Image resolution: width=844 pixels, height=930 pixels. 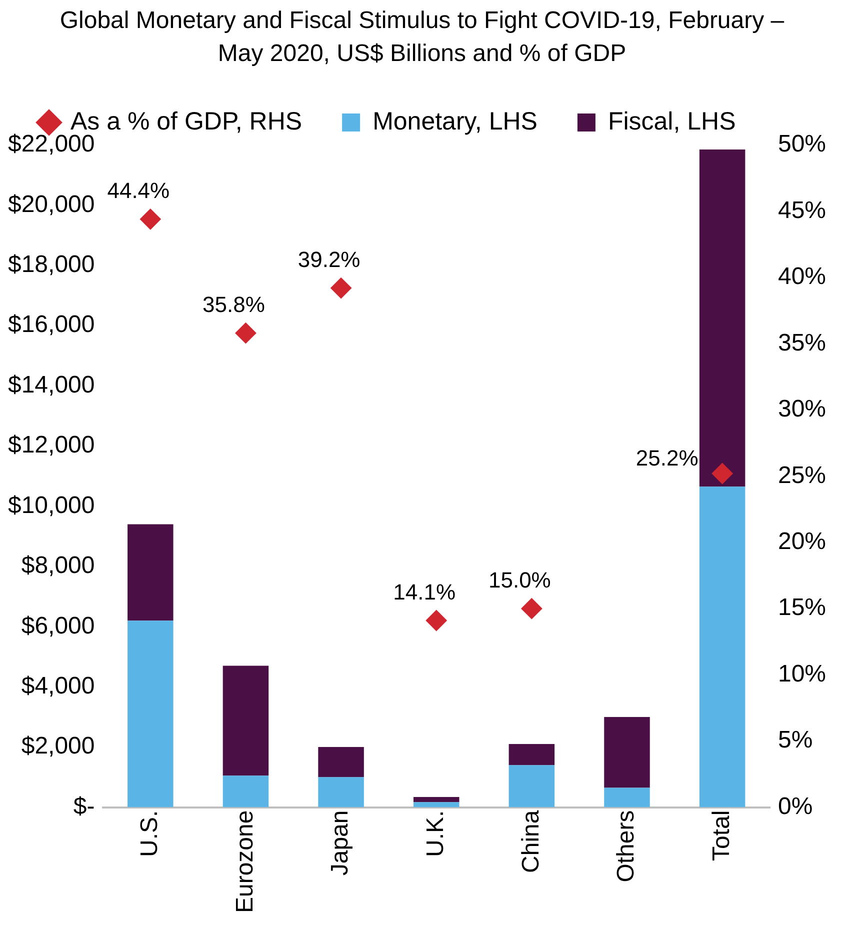 What do you see at coordinates (802, 342) in the screenshot?
I see `y2-tick-label: 35%` at bounding box center [802, 342].